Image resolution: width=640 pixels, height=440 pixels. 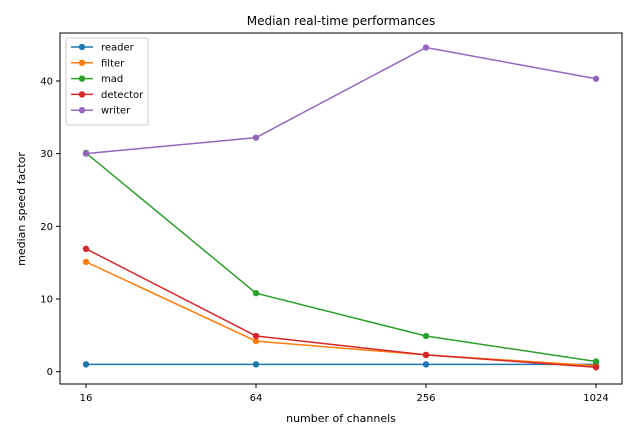 I want to click on legend-entry-detector: detector, so click(x=107, y=95).